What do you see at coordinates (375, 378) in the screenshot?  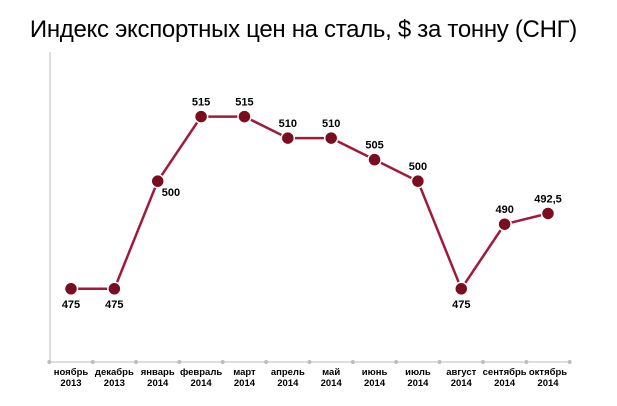 I see `x-tick-label: июнь 2014` at bounding box center [375, 378].